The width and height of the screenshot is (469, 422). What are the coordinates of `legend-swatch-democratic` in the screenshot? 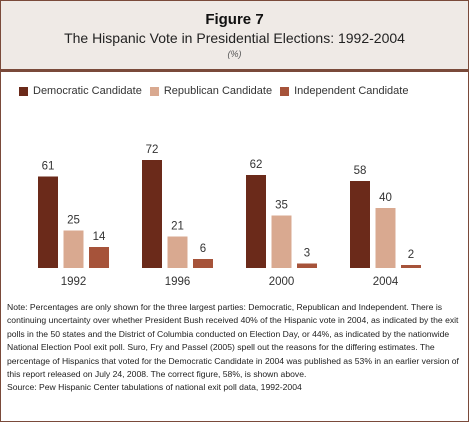 It's located at (23, 91).